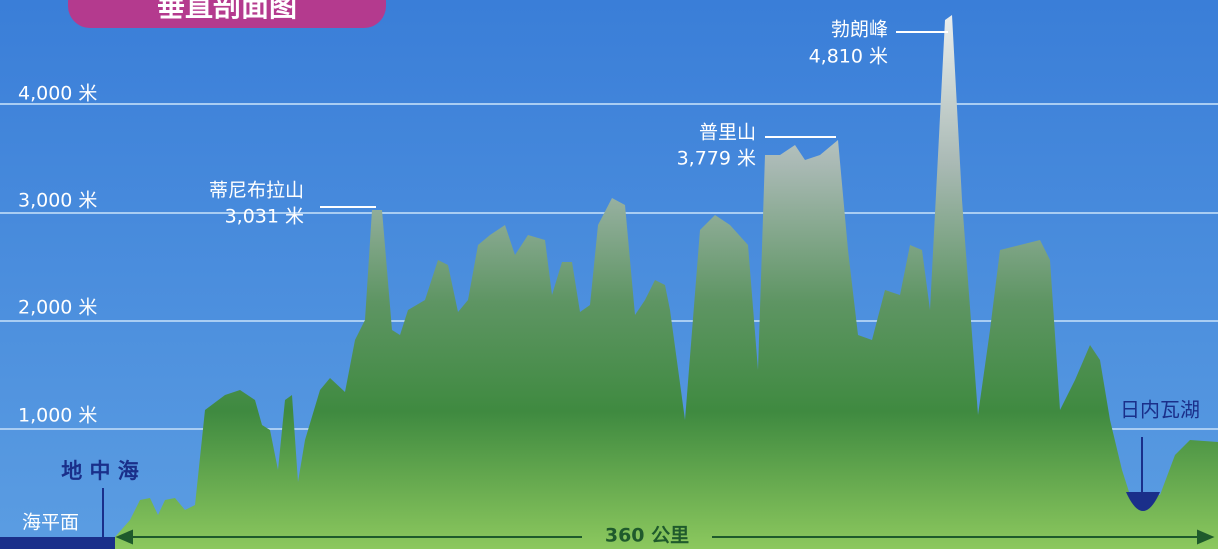  I want to click on elevation-label: 4,000 米, so click(57, 94).